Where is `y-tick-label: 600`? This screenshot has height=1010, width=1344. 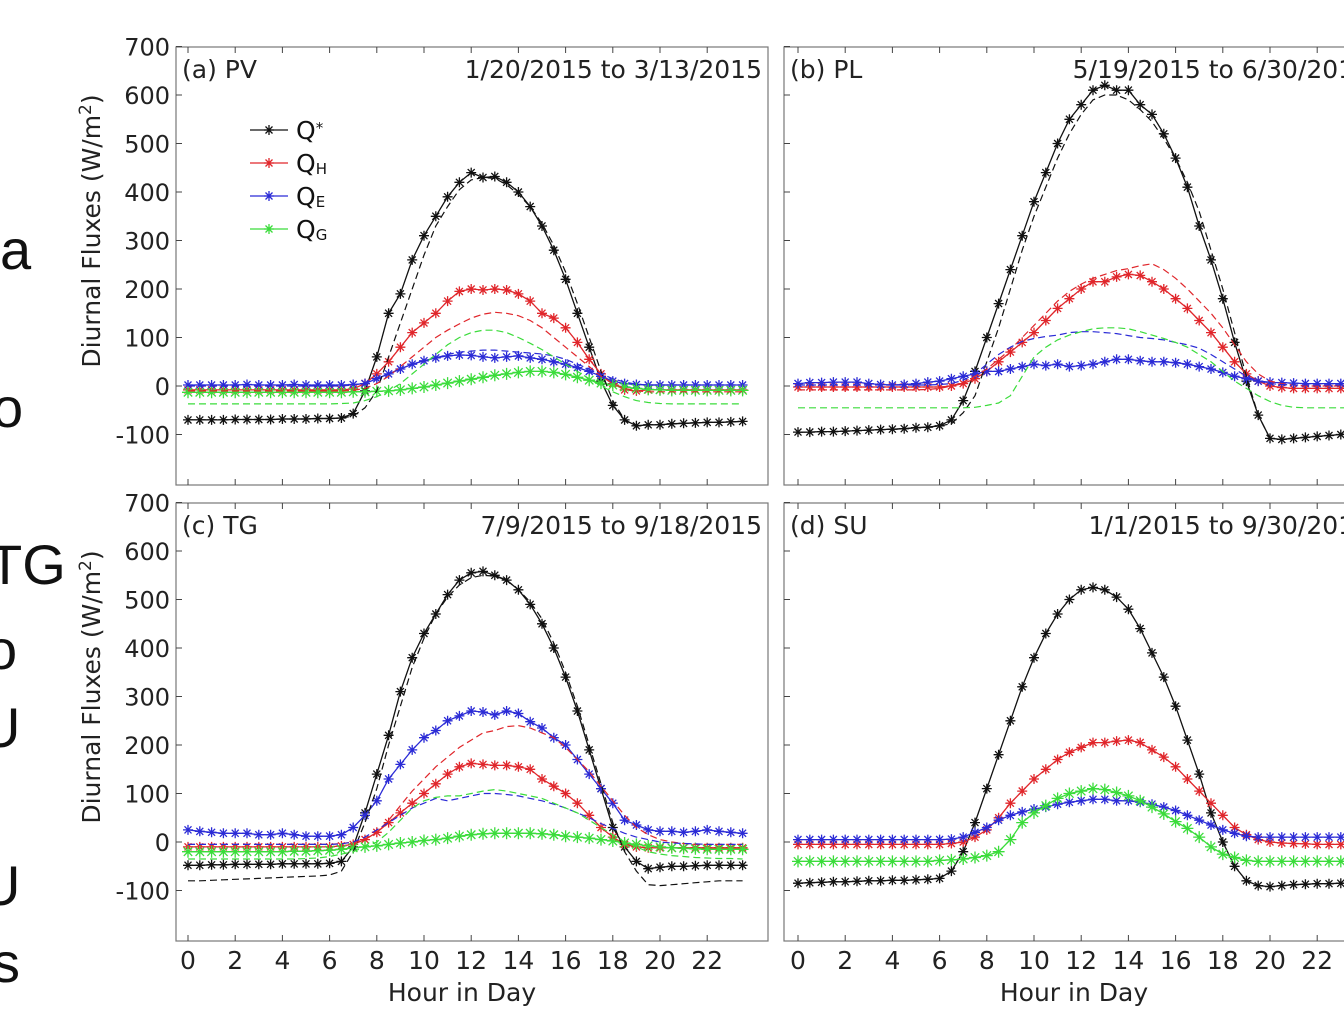 y-tick-label: 600 is located at coordinates (147, 96).